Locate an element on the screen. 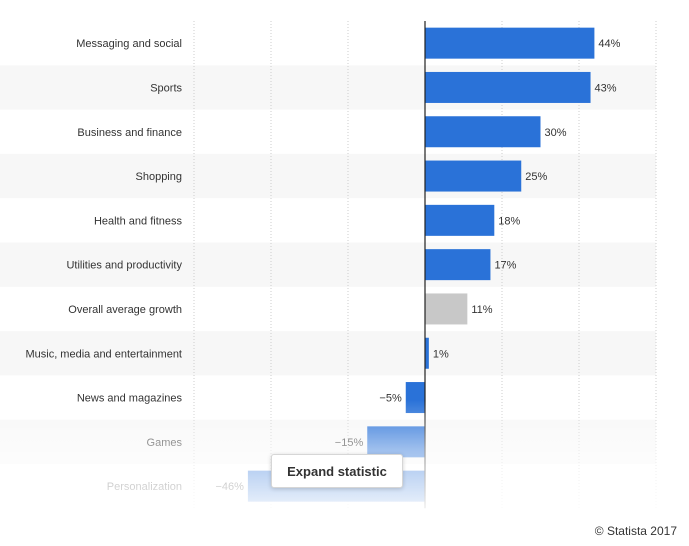  category-label: Games is located at coordinates (165, 443).